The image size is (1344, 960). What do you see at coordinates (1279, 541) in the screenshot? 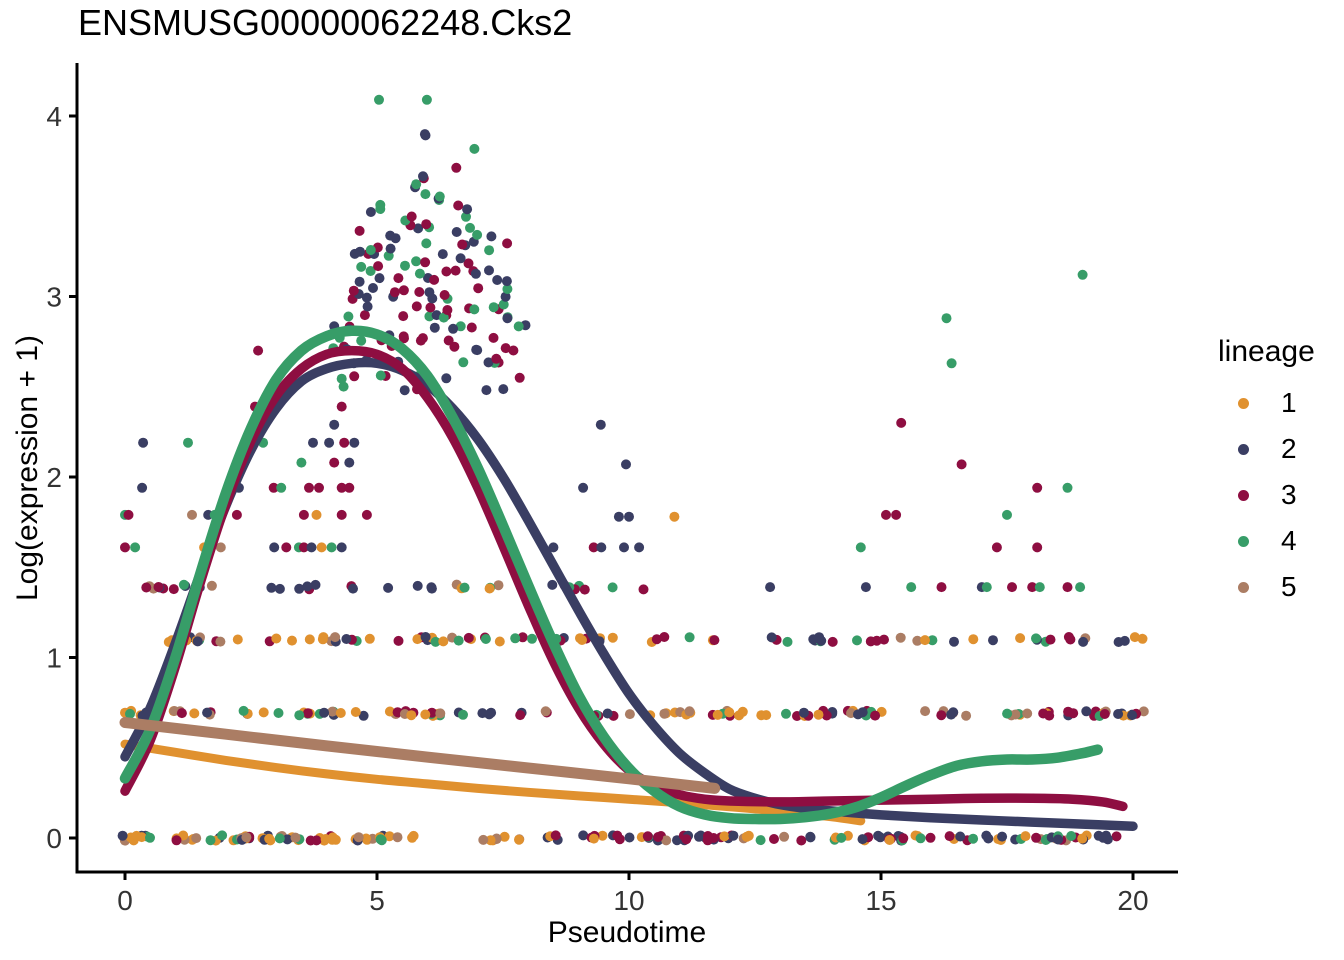
I see `legend-item-4: 4` at bounding box center [1279, 541].